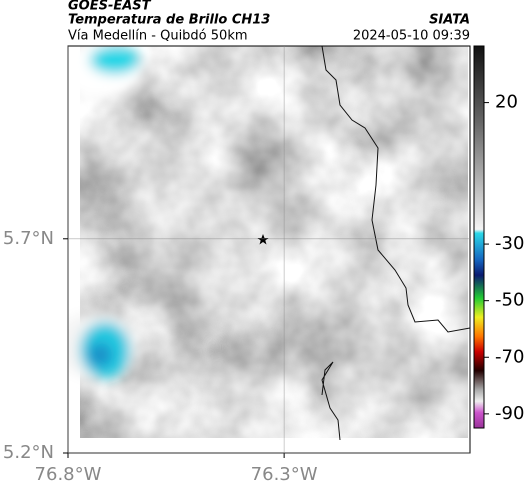  What do you see at coordinates (509, 243) in the screenshot?
I see `colorbar-tick-label: -30` at bounding box center [509, 243].